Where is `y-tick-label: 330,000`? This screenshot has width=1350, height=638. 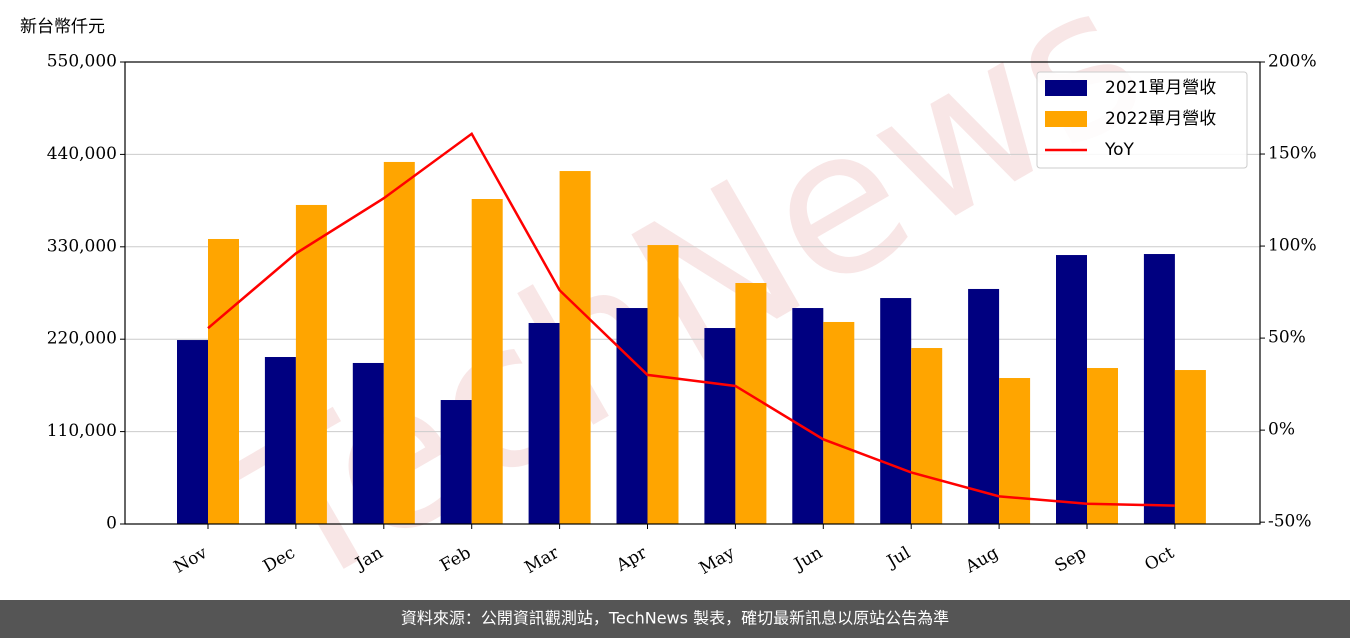 y-tick-label: 330,000 is located at coordinates (82, 246).